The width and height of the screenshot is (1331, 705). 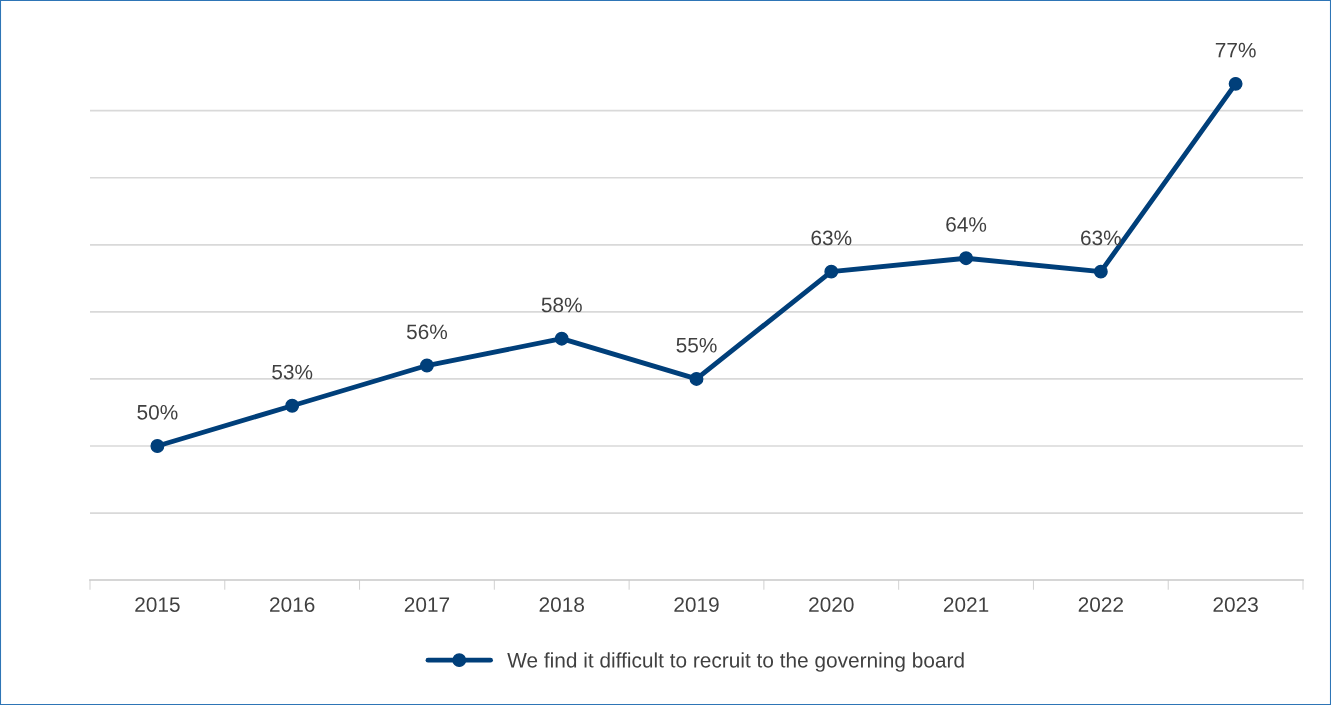 I want to click on data-label: 64%, so click(x=966, y=224).